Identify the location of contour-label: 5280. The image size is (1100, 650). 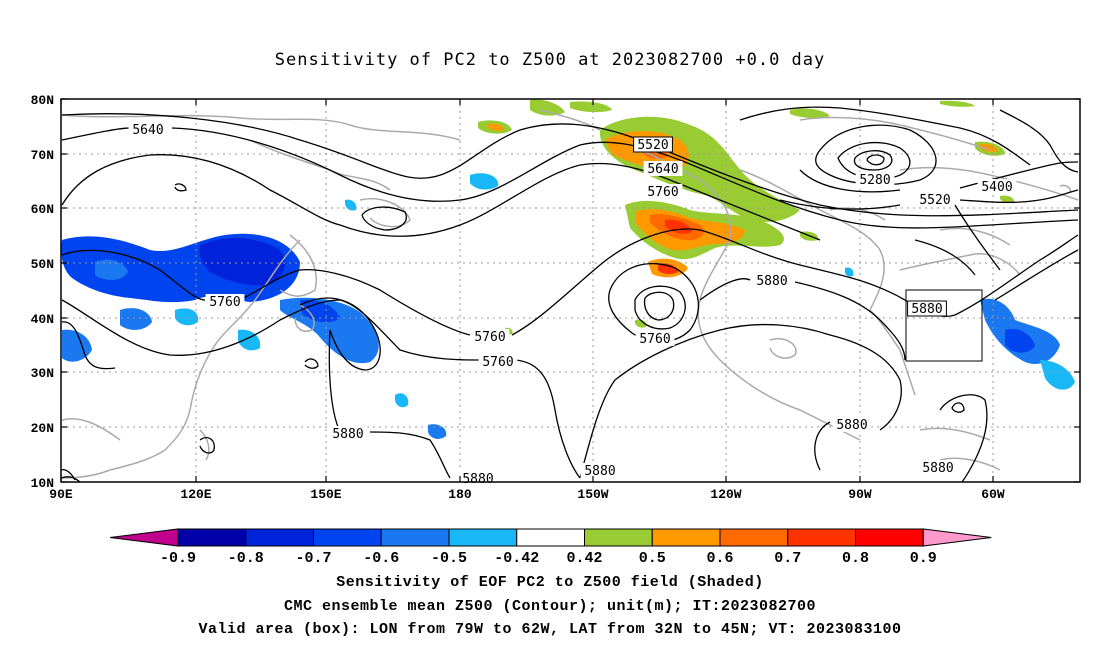
(874, 180).